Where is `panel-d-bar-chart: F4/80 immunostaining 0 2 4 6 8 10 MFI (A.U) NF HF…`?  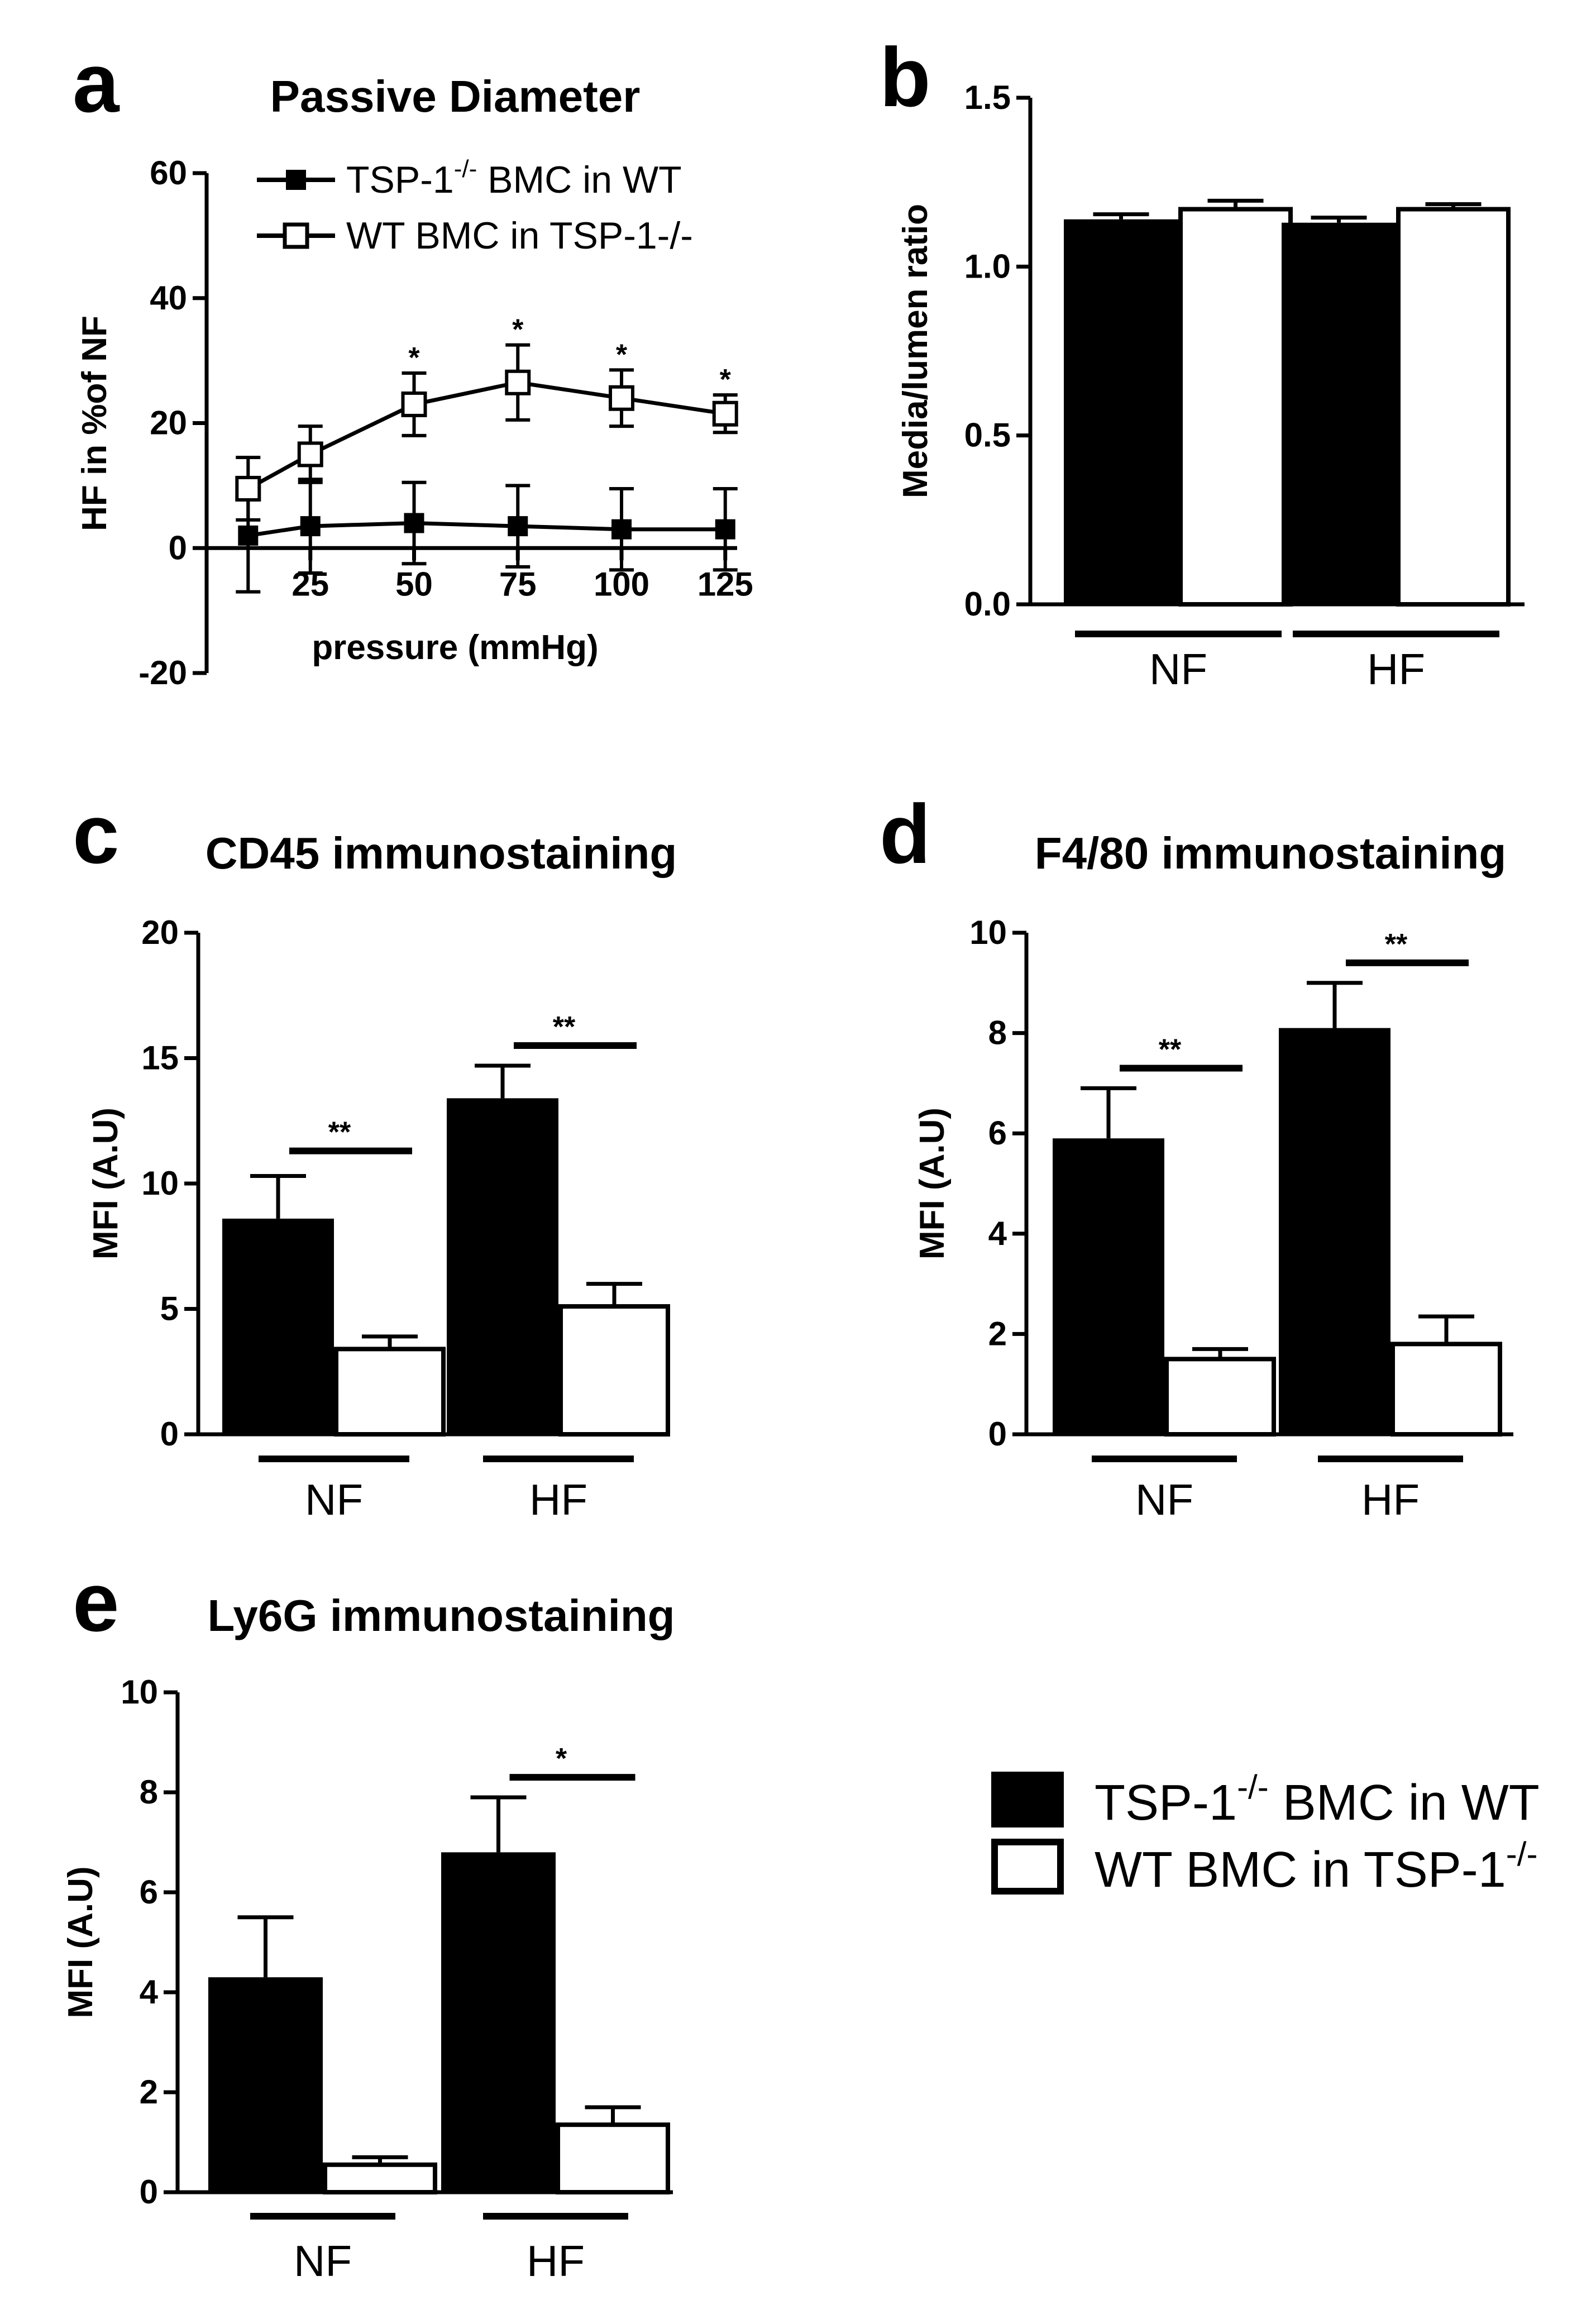
panel-d-bar-chart: F4/80 immunostaining 0 2 4 6 8 10 MFI (A.U) NF HF… is located at coordinates (1213, 1176).